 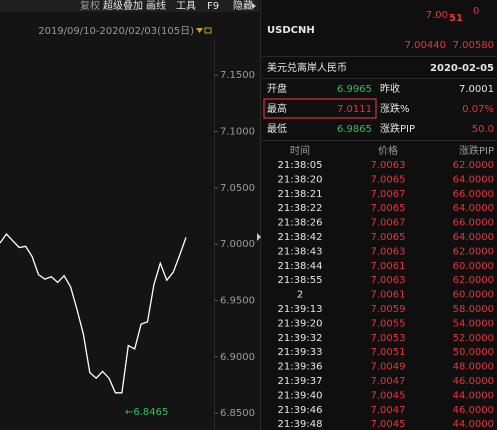 What do you see at coordinates (437, 15) in the screenshot?
I see `price-main: 7.00` at bounding box center [437, 15].